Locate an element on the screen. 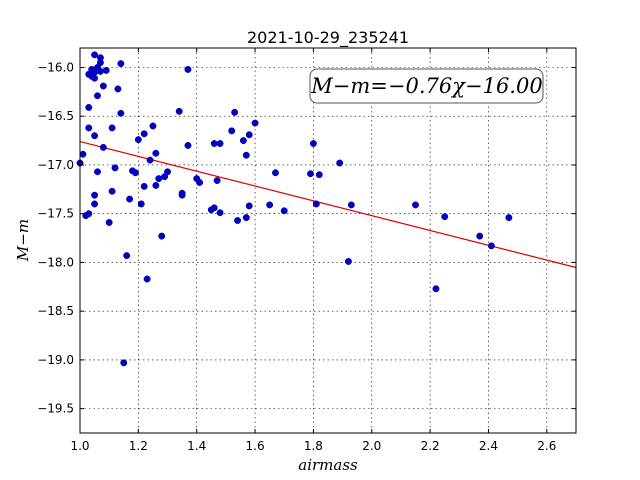 The height and width of the screenshot is (480, 640). fit-equation-box is located at coordinates (426, 86).